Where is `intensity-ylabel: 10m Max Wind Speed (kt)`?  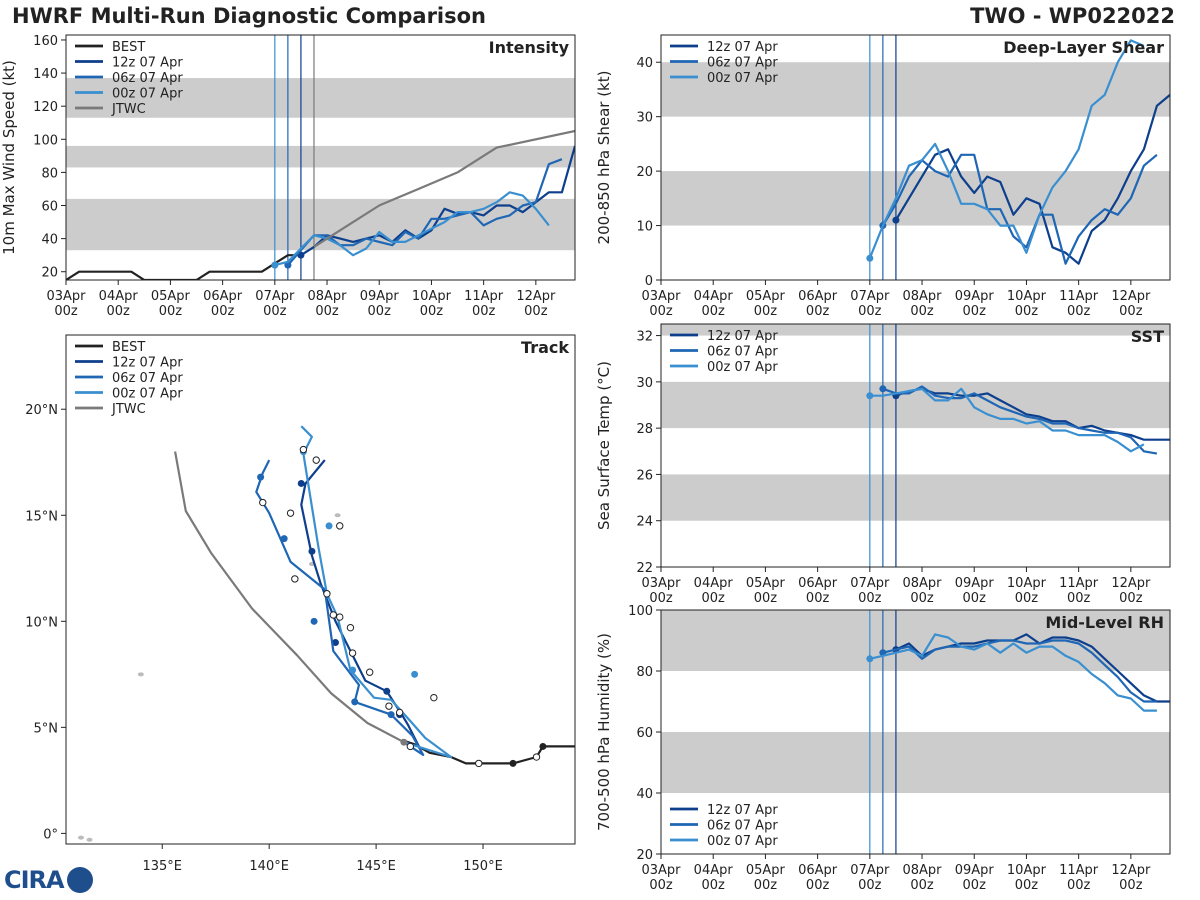
intensity-ylabel: 10m Max Wind Speed (kt) is located at coordinates (9, 157).